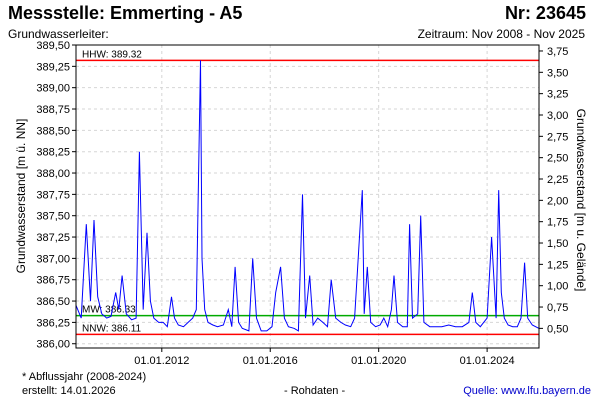 The image size is (600, 400). What do you see at coordinates (53, 153) in the screenshot?
I see `y-tick-label-left: 388,25` at bounding box center [53, 153].